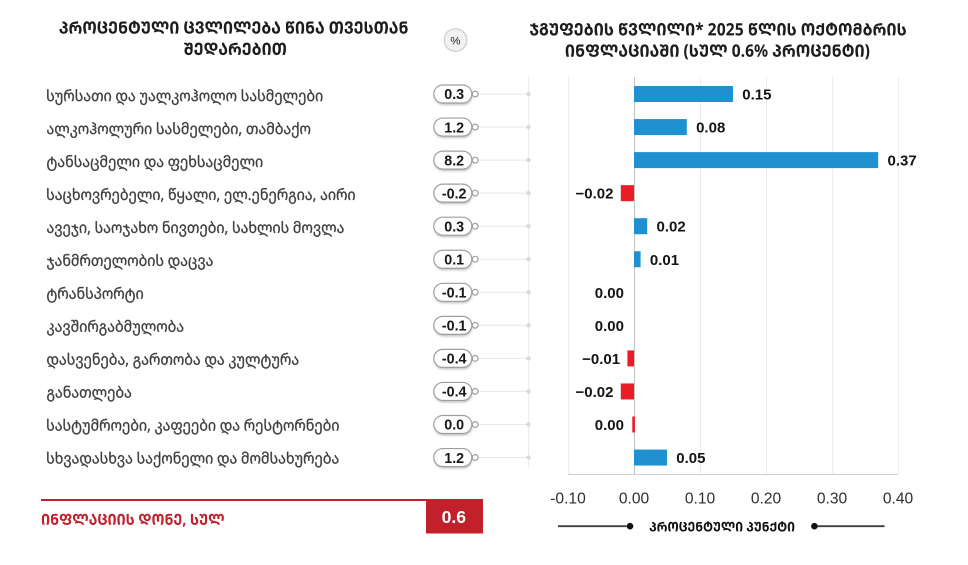 This screenshot has height=565, width=968. What do you see at coordinates (454, 517) in the screenshot?
I see `svg-text: 0.6` at bounding box center [454, 517].